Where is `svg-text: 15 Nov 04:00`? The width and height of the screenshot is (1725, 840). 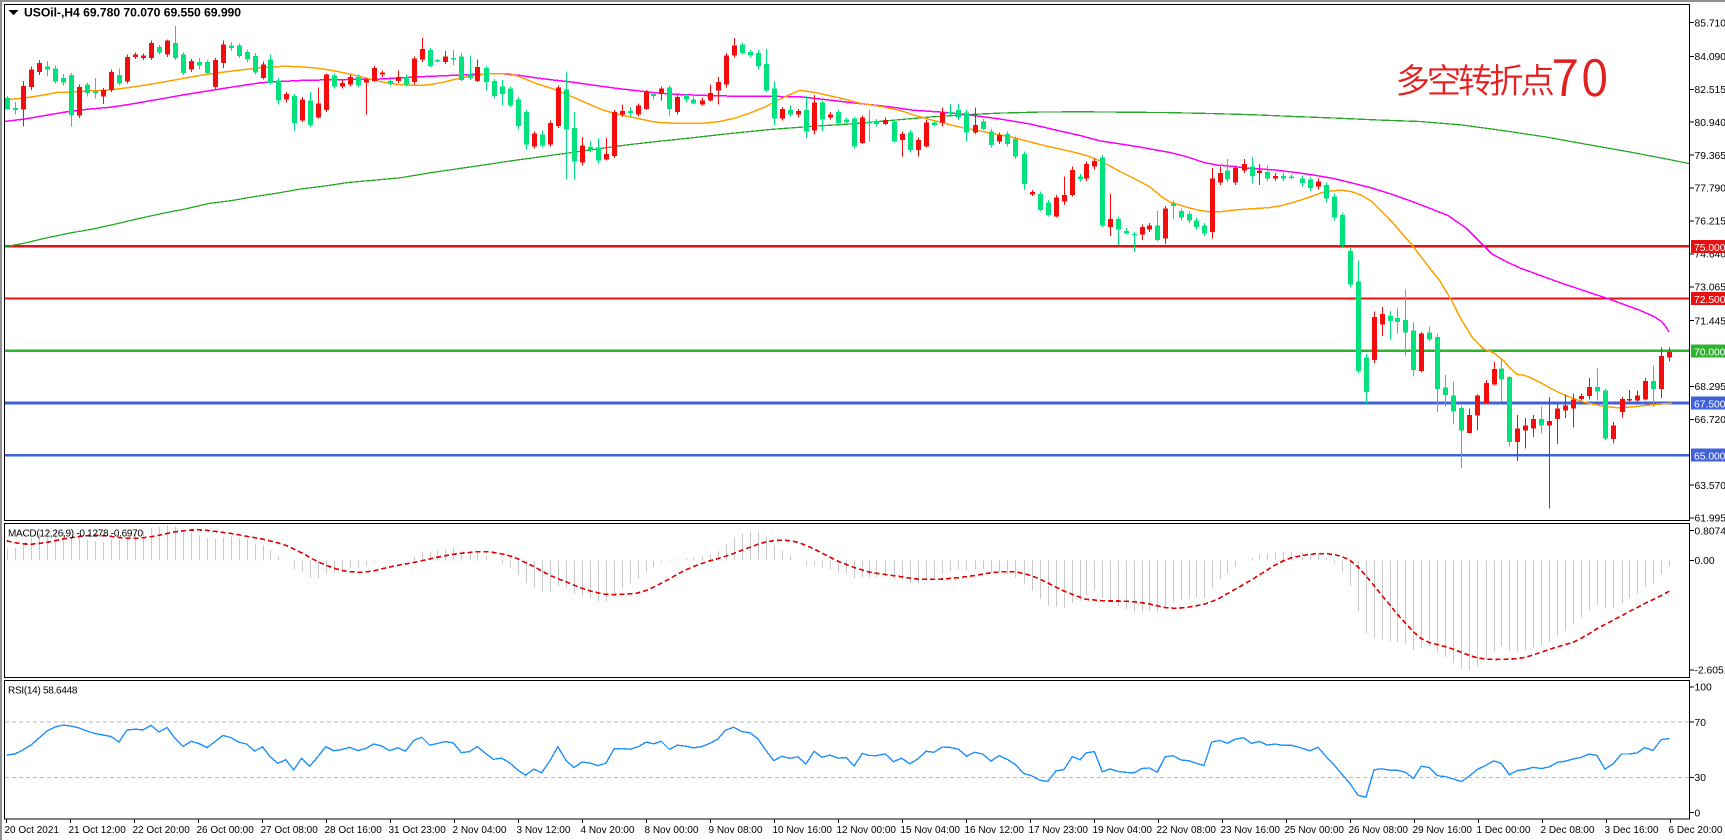 svg-text: 15 Nov 04:00 is located at coordinates (931, 830).